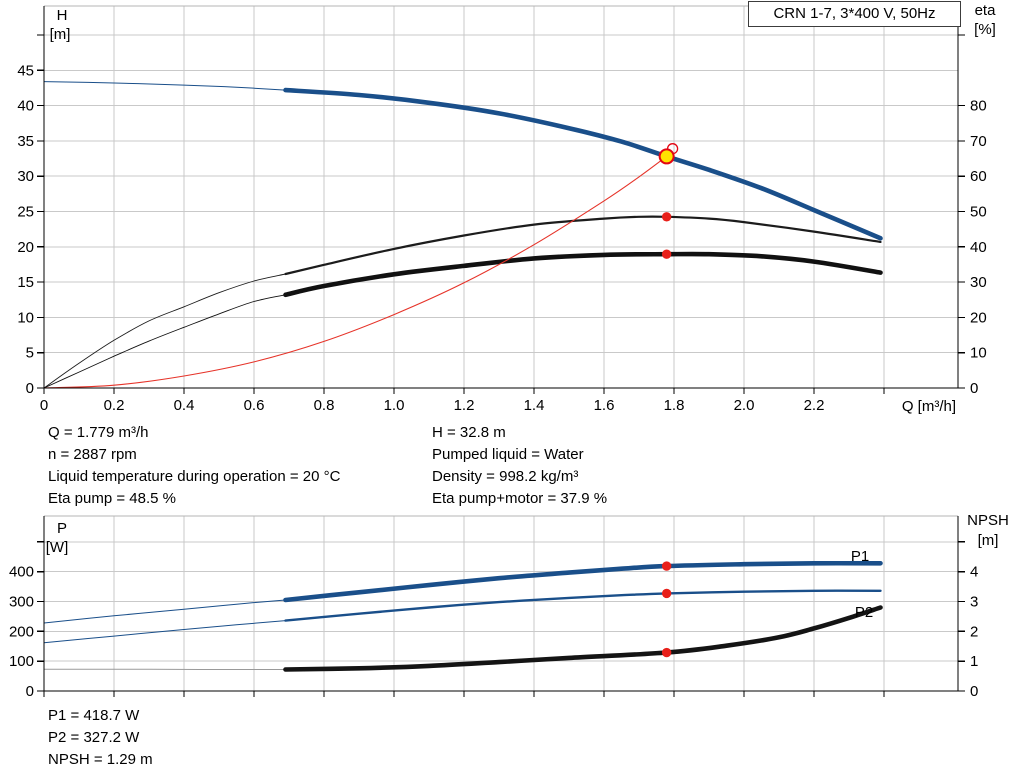 The image size is (1024, 781). What do you see at coordinates (25, 317) in the screenshot?
I see `qh-left-tick-label: 10` at bounding box center [25, 317].